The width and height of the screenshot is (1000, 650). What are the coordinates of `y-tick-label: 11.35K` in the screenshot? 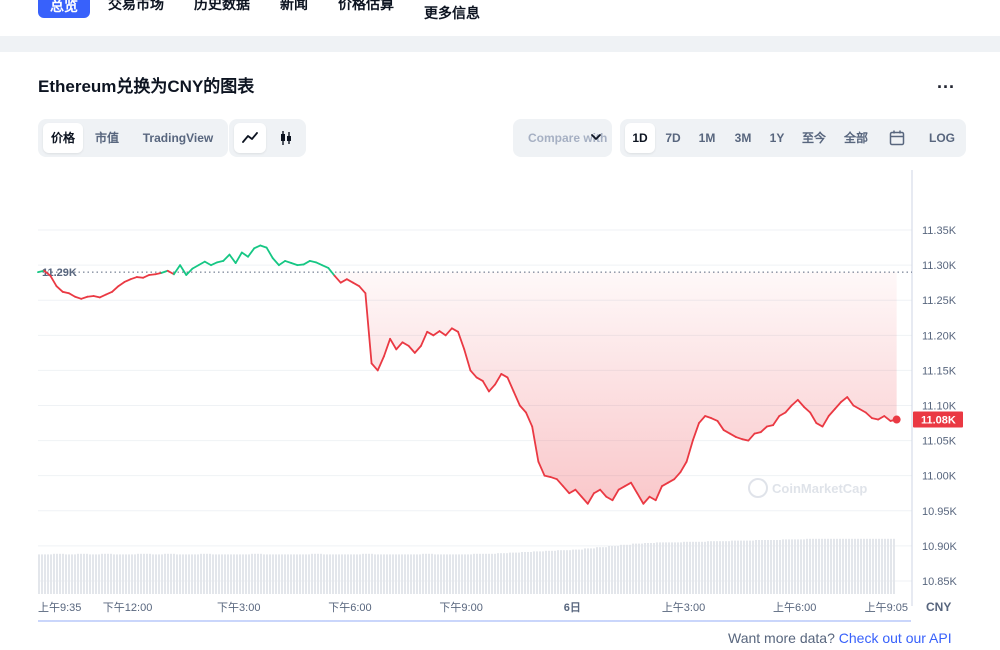 It's located at (939, 231).